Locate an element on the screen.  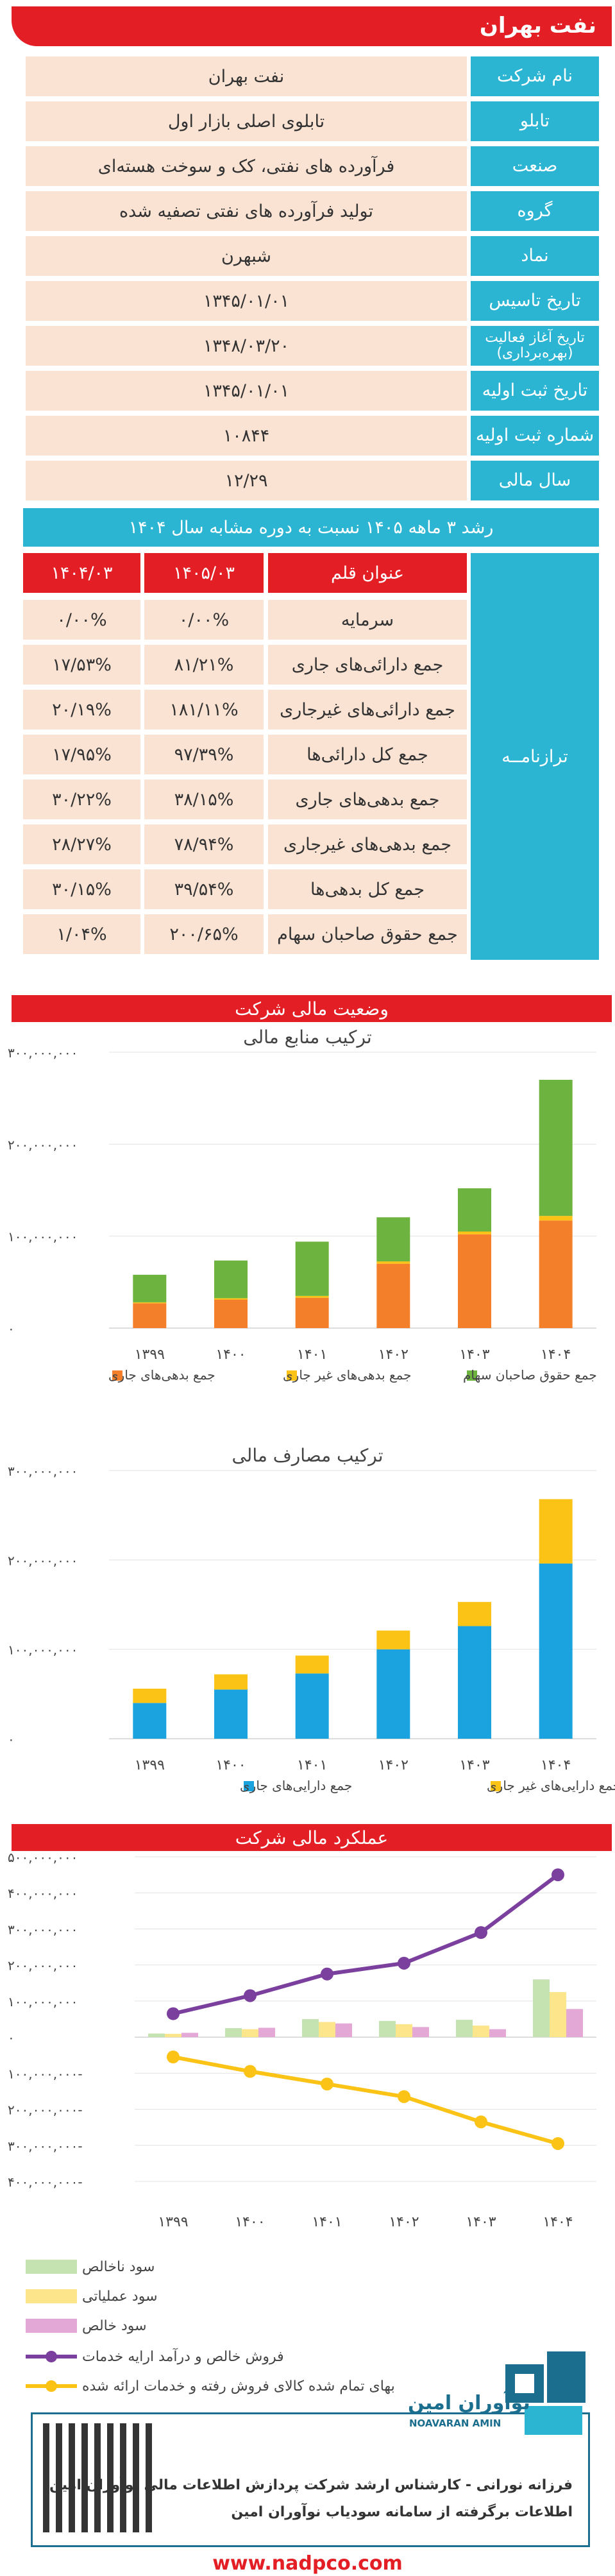
info-label: گروه is located at coordinates (535, 211).